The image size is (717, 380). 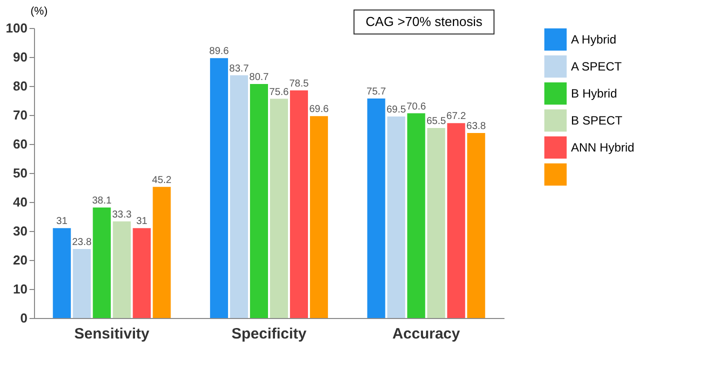 I want to click on legend-label: B SPECT, so click(x=597, y=121).